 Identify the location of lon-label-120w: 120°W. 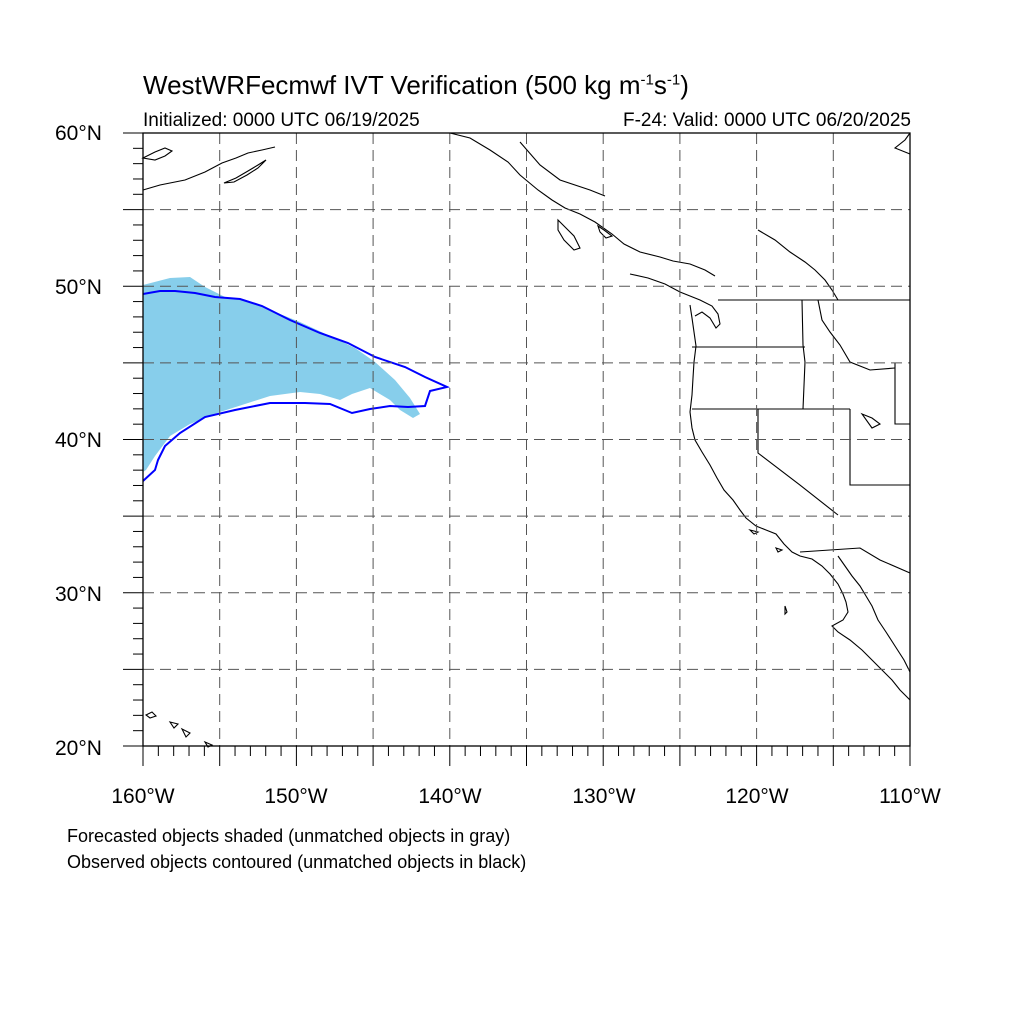
(757, 796).